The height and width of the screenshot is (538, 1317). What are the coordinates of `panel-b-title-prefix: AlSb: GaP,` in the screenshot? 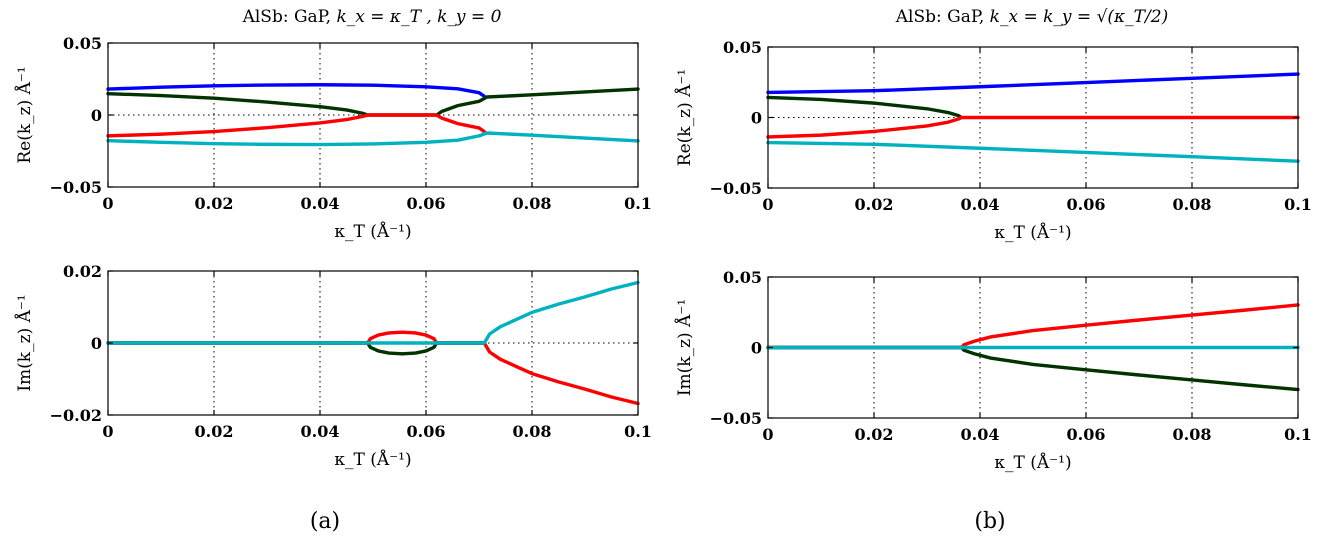 It's located at (942, 17).